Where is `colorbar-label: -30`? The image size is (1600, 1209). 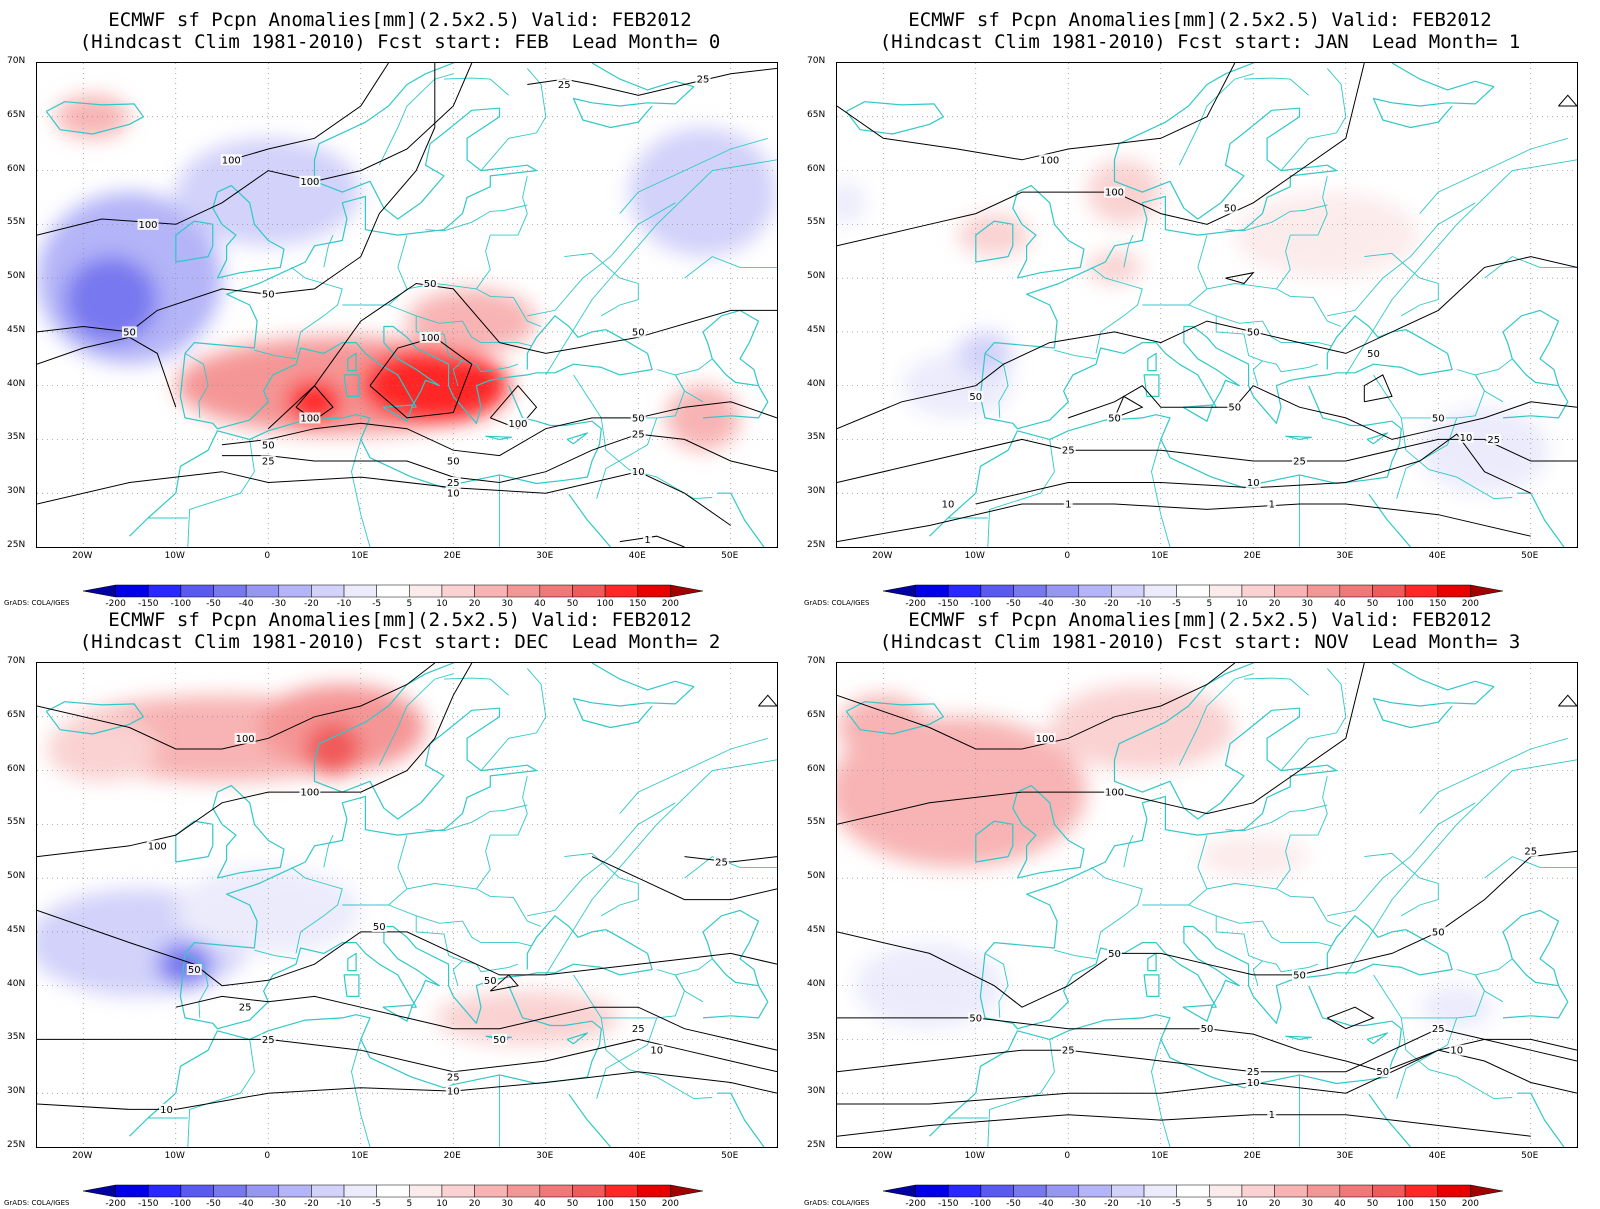 colorbar-label: -30 is located at coordinates (1079, 604).